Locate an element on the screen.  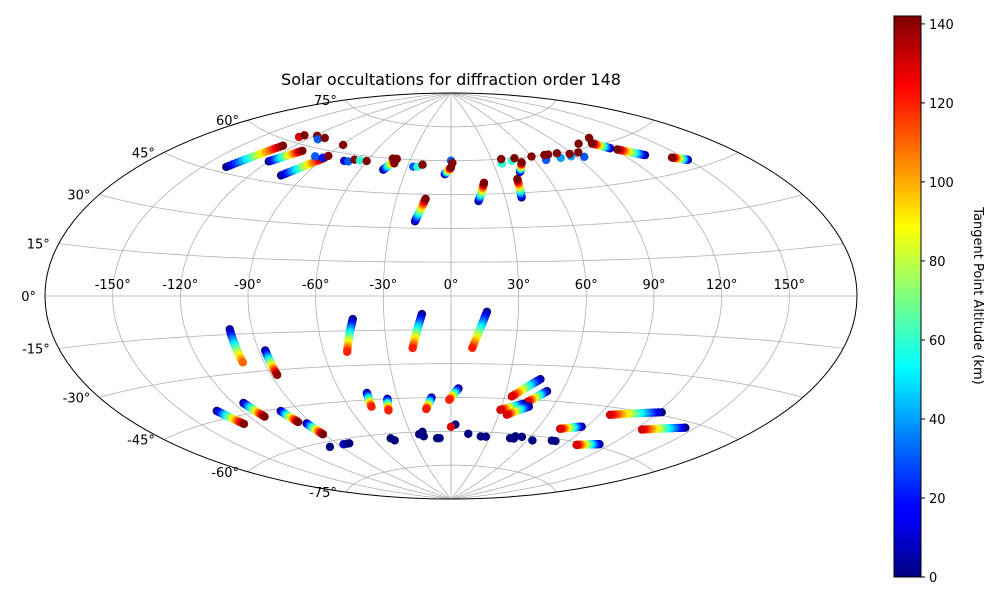
y-tick-label: -60° is located at coordinates (225, 473).